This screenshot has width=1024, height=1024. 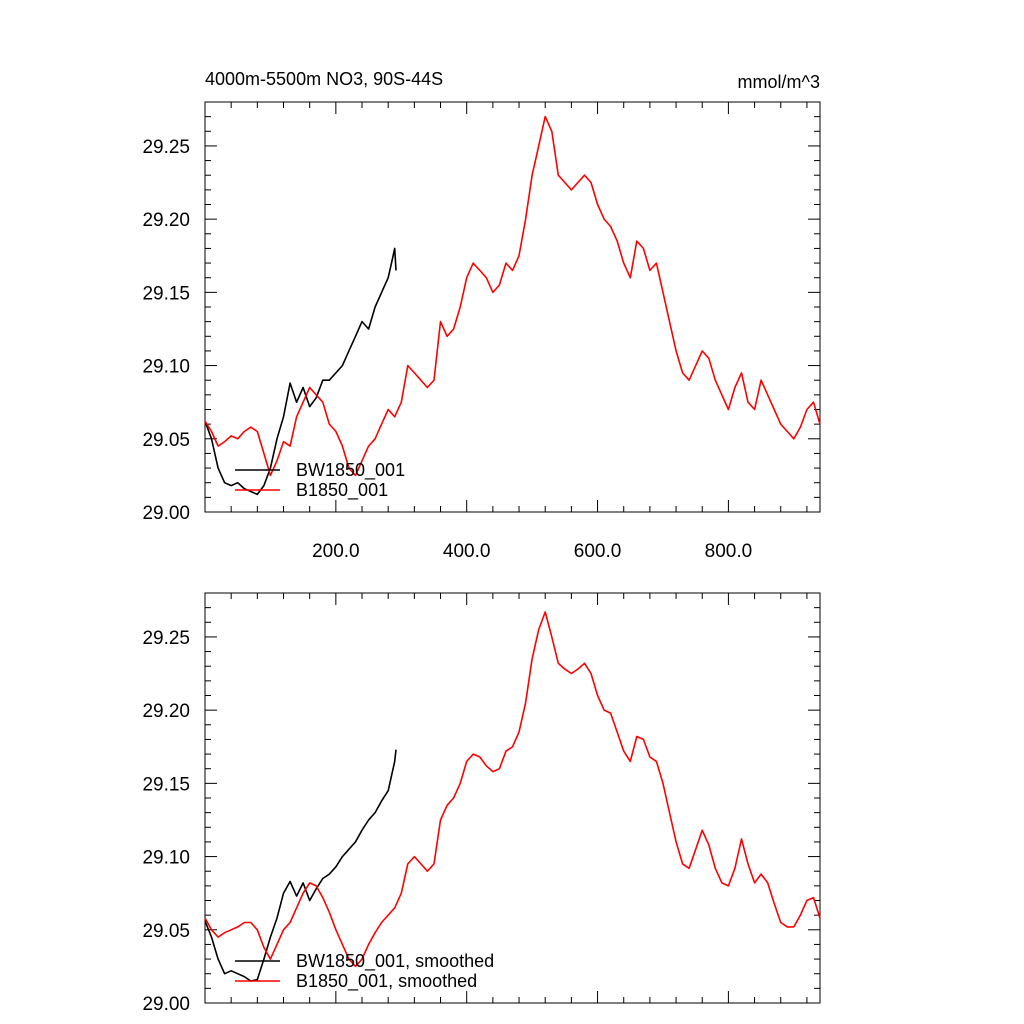 I want to click on x-tick-label: 800.0, so click(x=729, y=551).